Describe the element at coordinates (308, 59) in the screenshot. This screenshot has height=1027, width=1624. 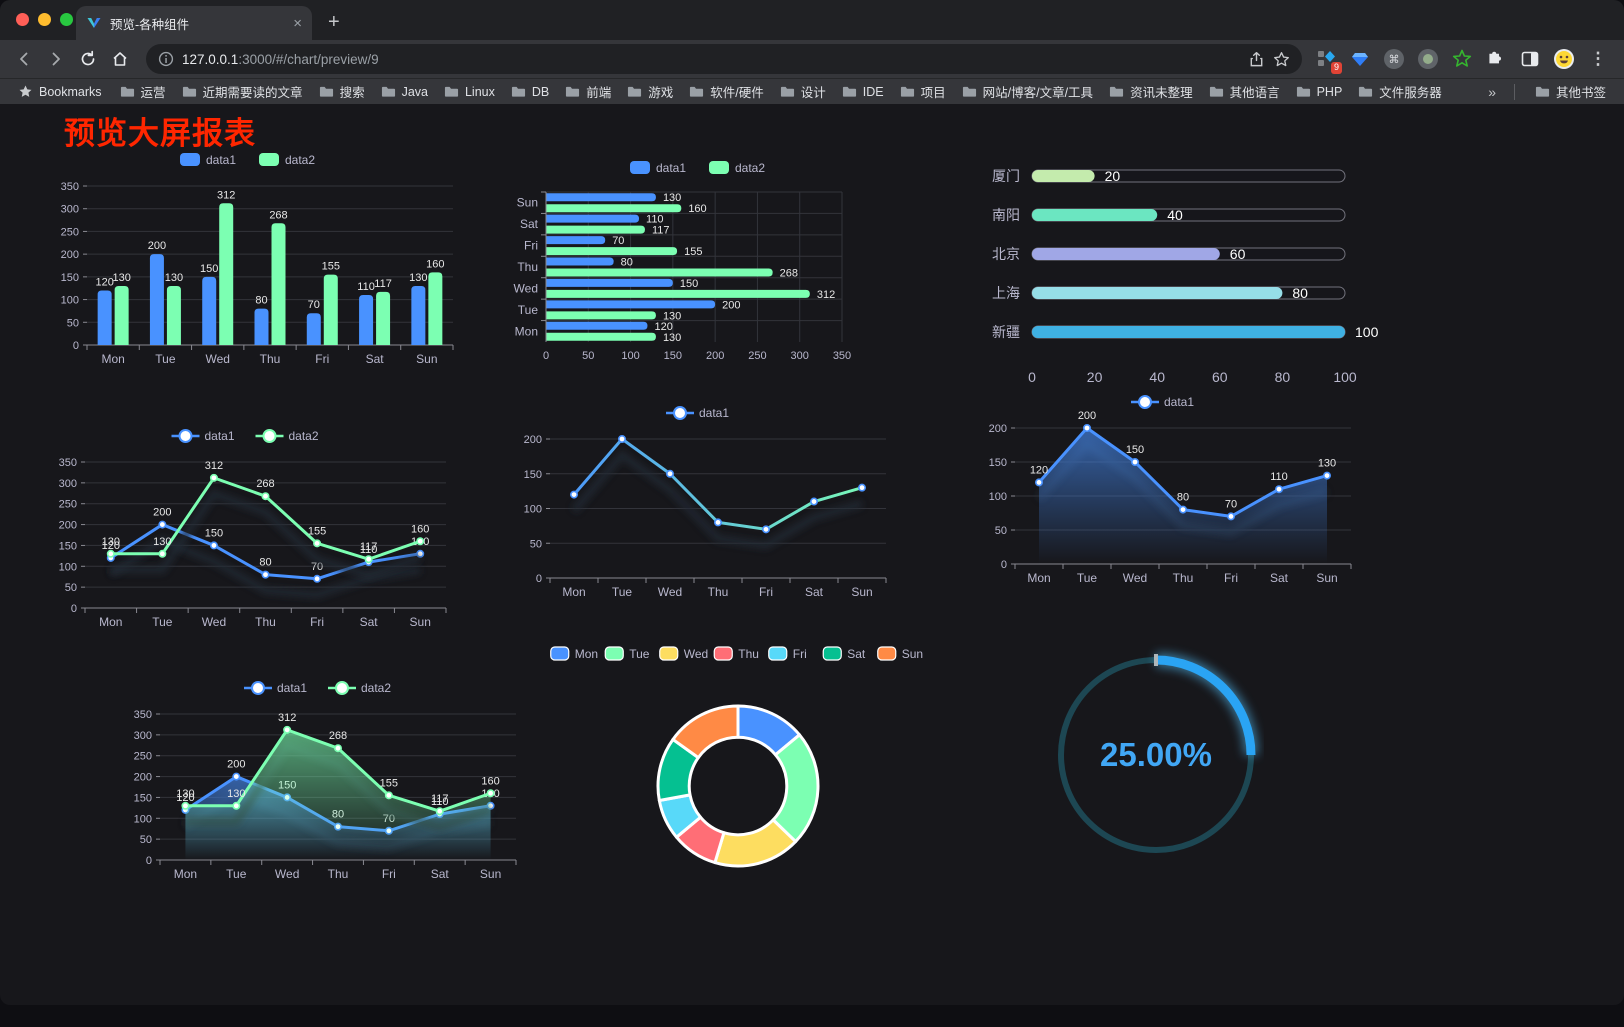
I see `url-path: :3000/#/chart/preview/9` at that location.